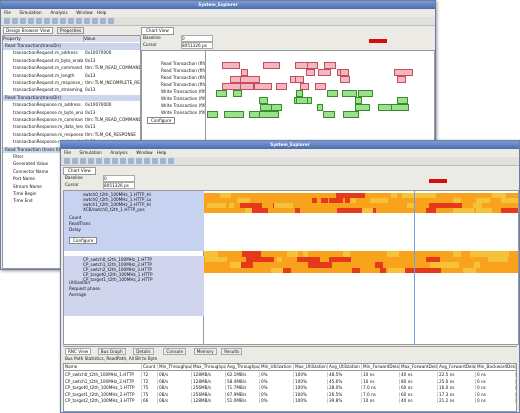  I want to click on bottom-tab: Details, so click(143, 351).